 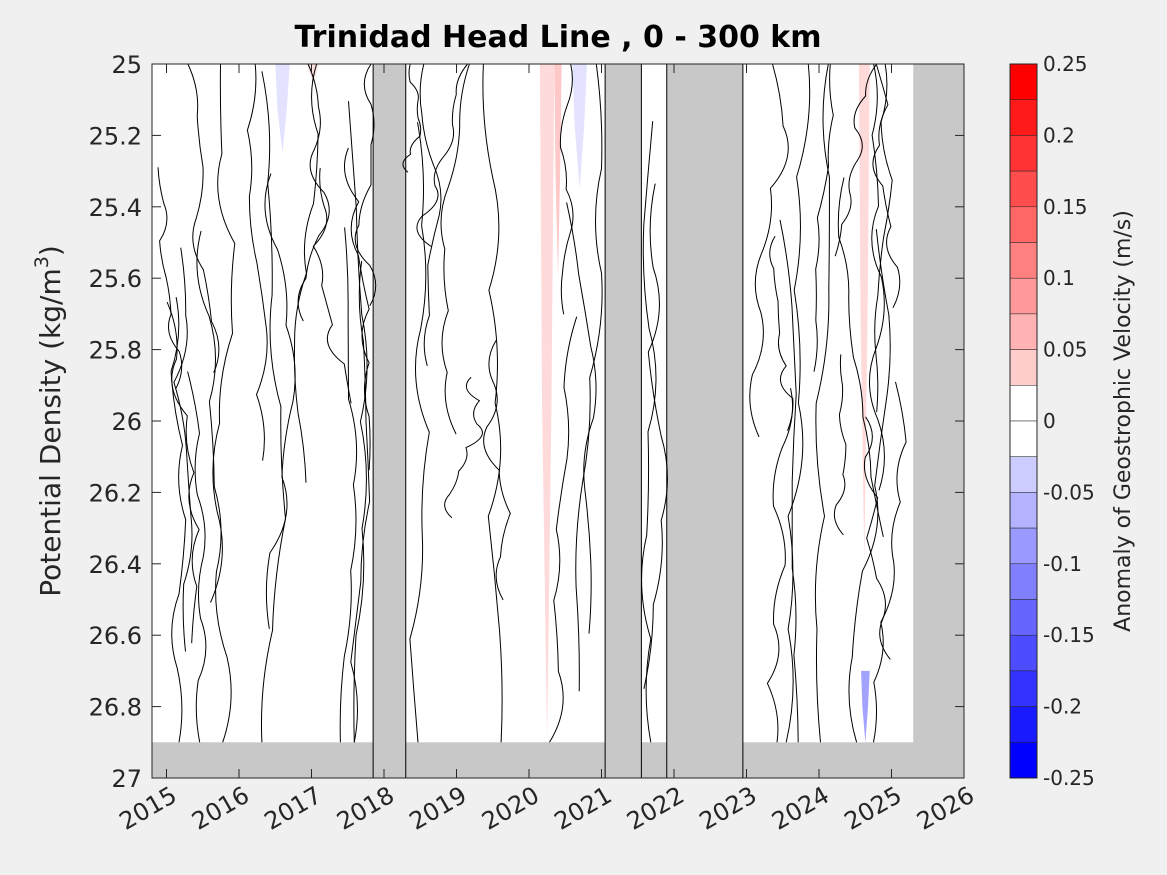 I want to click on y-tick-label: 25.8, so click(x=115, y=351).